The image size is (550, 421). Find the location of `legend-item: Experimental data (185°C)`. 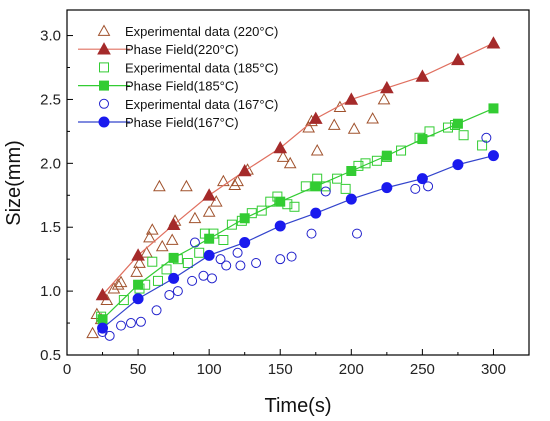

legend-item: Experimental data (185°C) is located at coordinates (188, 67).